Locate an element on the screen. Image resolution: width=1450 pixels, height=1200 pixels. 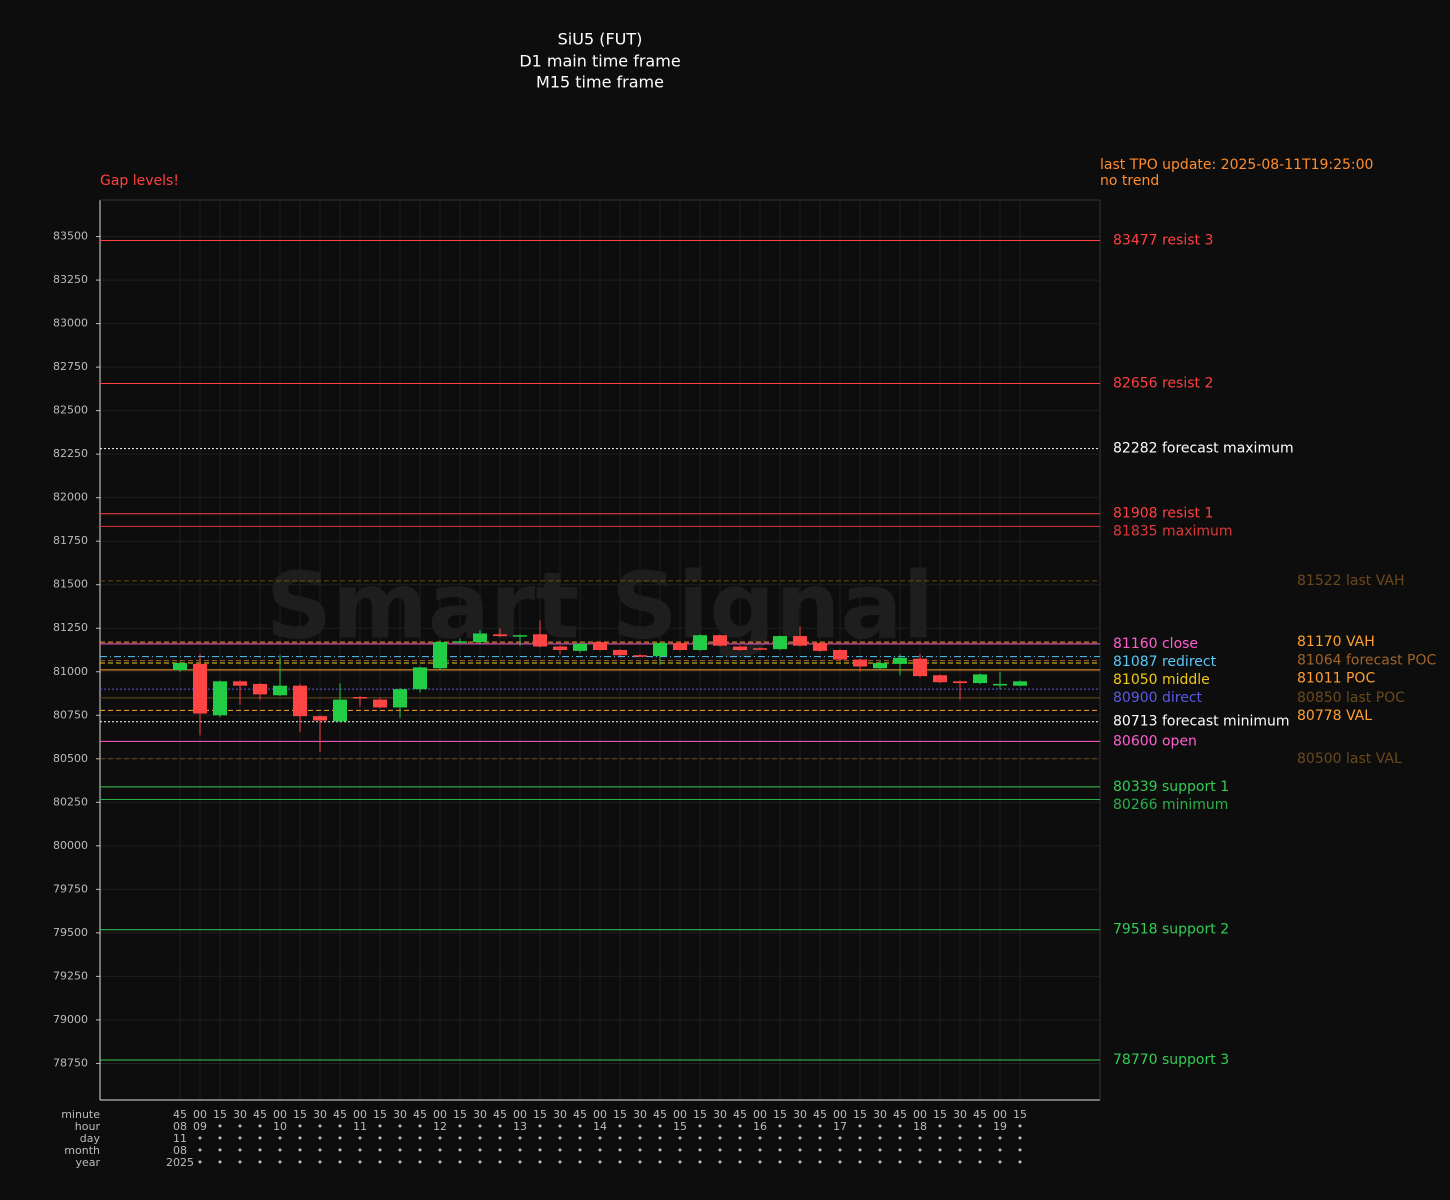
level-label: 80778 VAL is located at coordinates (1334, 716).